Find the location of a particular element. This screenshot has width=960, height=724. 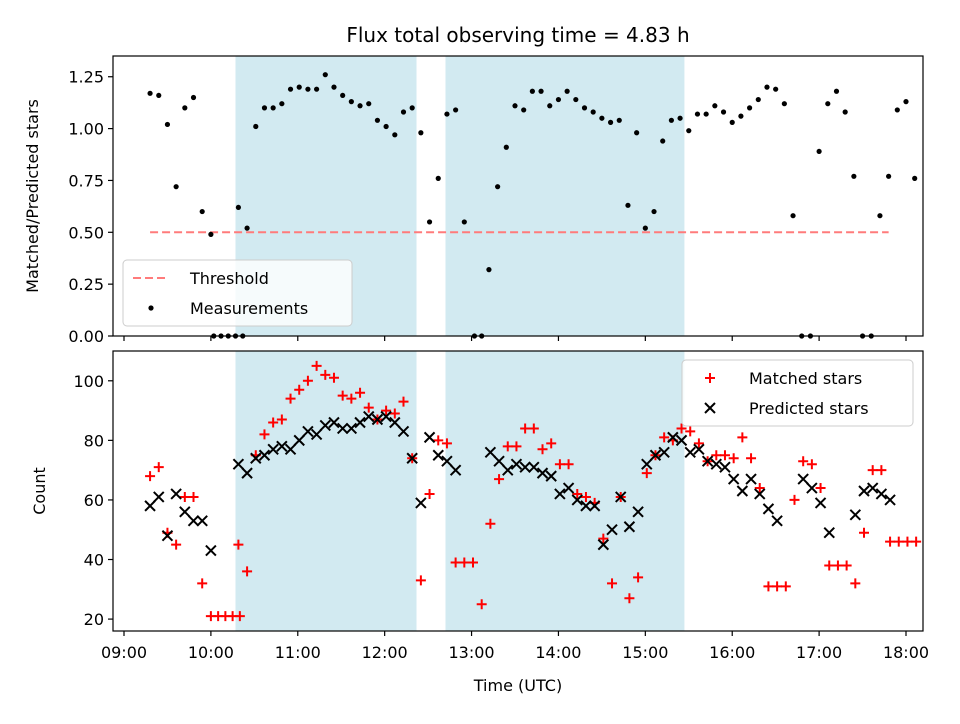

y-tick-label: 60 is located at coordinates (94, 500).